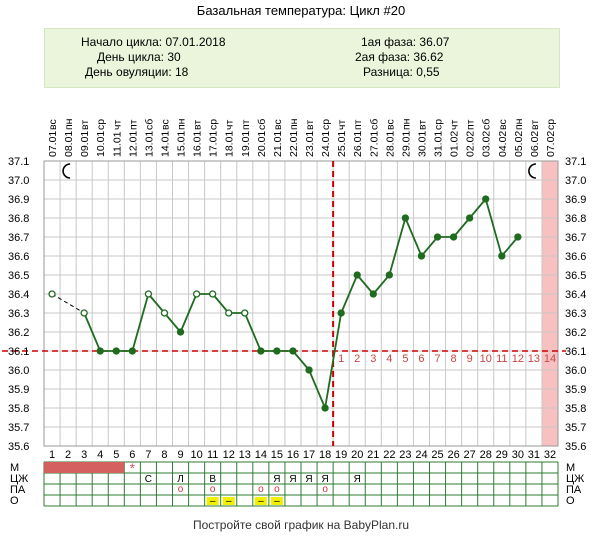 This screenshot has width=602, height=540. I want to click on luteal-day-number: 7, so click(437, 359).